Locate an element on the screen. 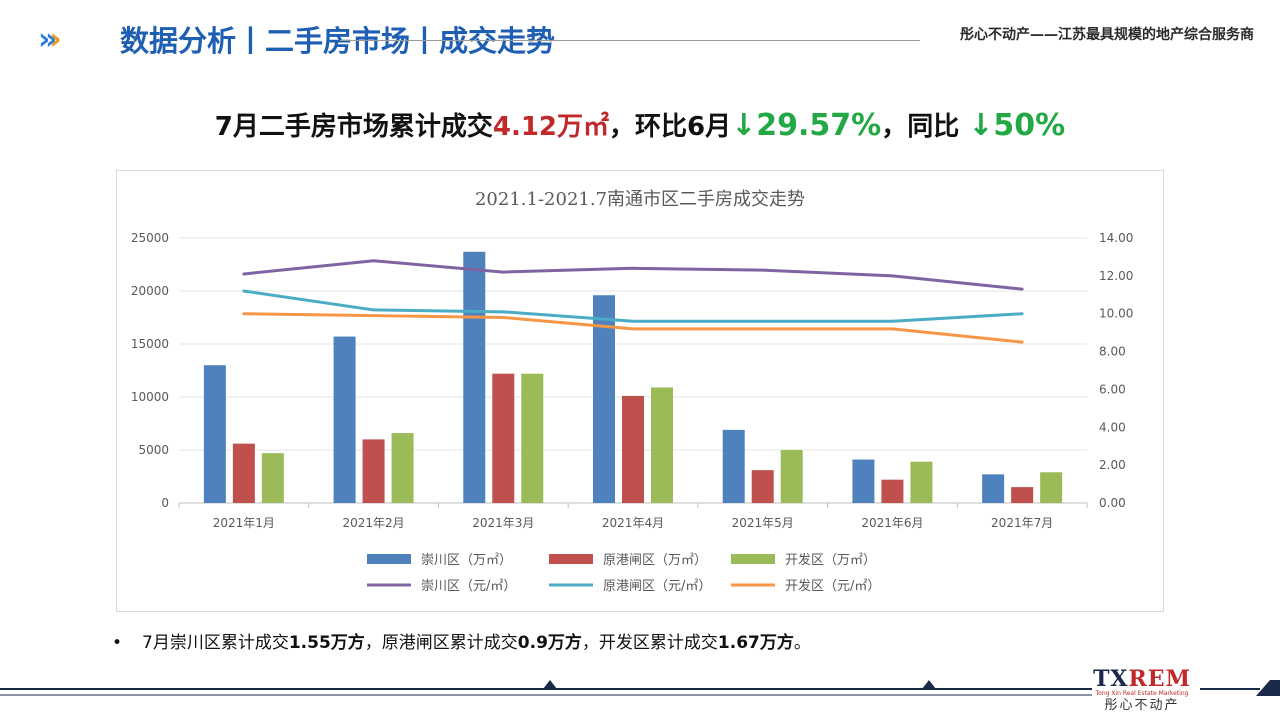 The image size is (1280, 720). x-tick-label: 2021年6月 is located at coordinates (892, 523).